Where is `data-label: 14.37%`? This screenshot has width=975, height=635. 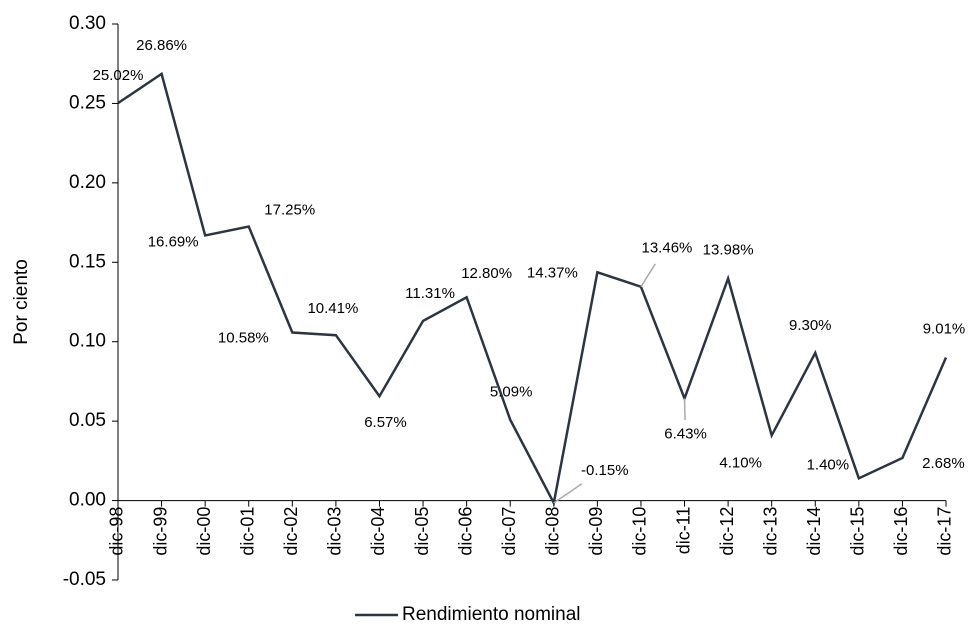 data-label: 14.37% is located at coordinates (552, 272).